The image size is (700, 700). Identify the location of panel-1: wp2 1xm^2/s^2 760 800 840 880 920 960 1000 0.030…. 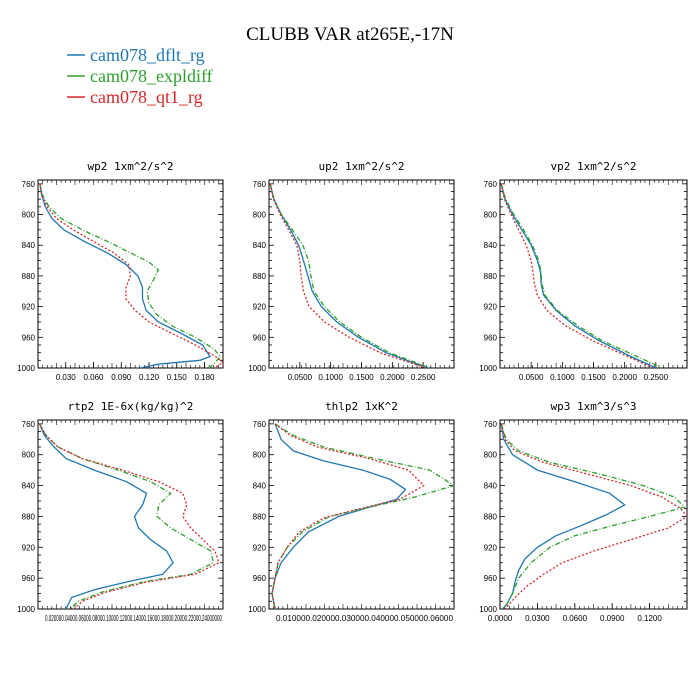
(120, 271).